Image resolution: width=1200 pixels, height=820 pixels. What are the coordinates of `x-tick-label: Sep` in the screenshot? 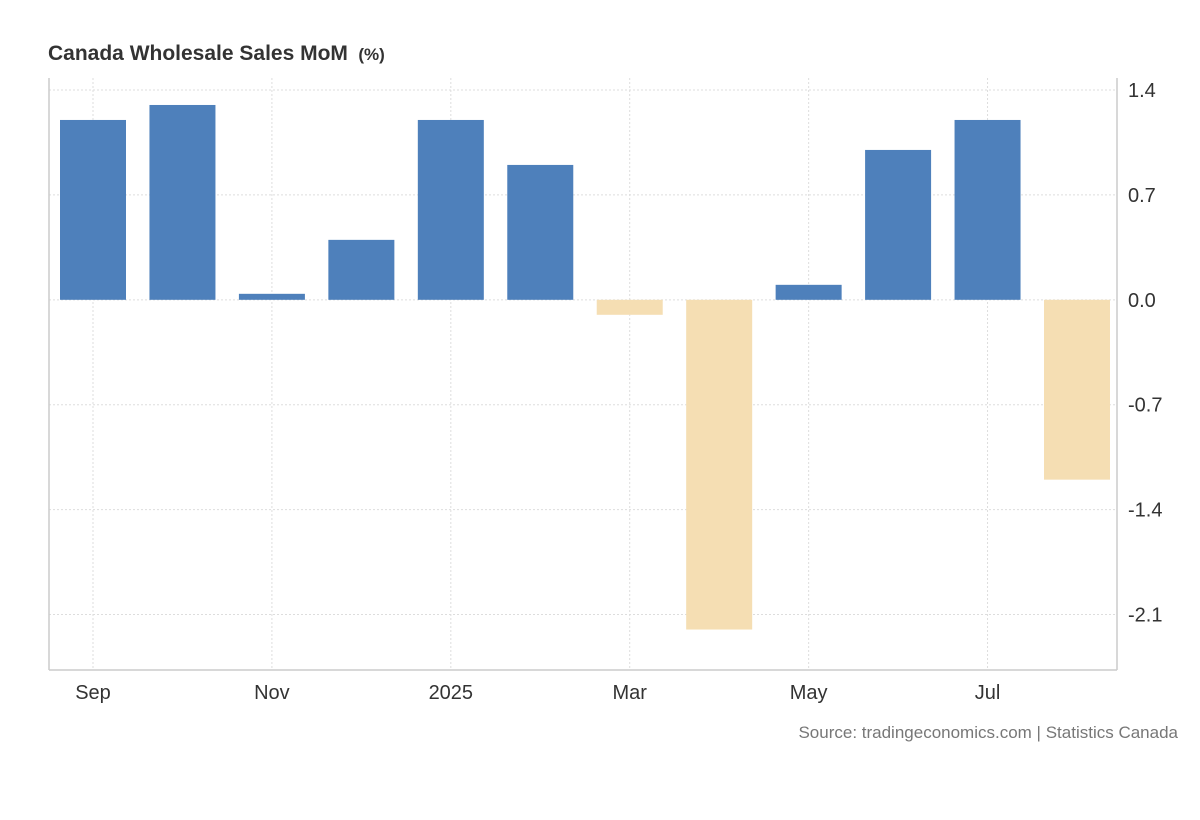 It's located at (93, 693).